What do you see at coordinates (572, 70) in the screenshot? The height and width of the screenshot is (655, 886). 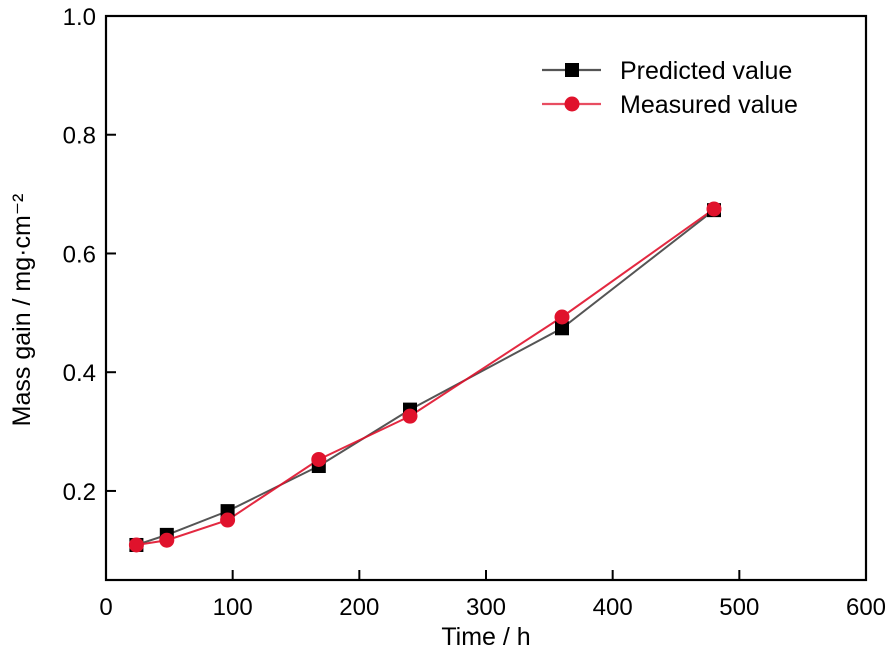 I see `legend-marker-predicted` at bounding box center [572, 70].